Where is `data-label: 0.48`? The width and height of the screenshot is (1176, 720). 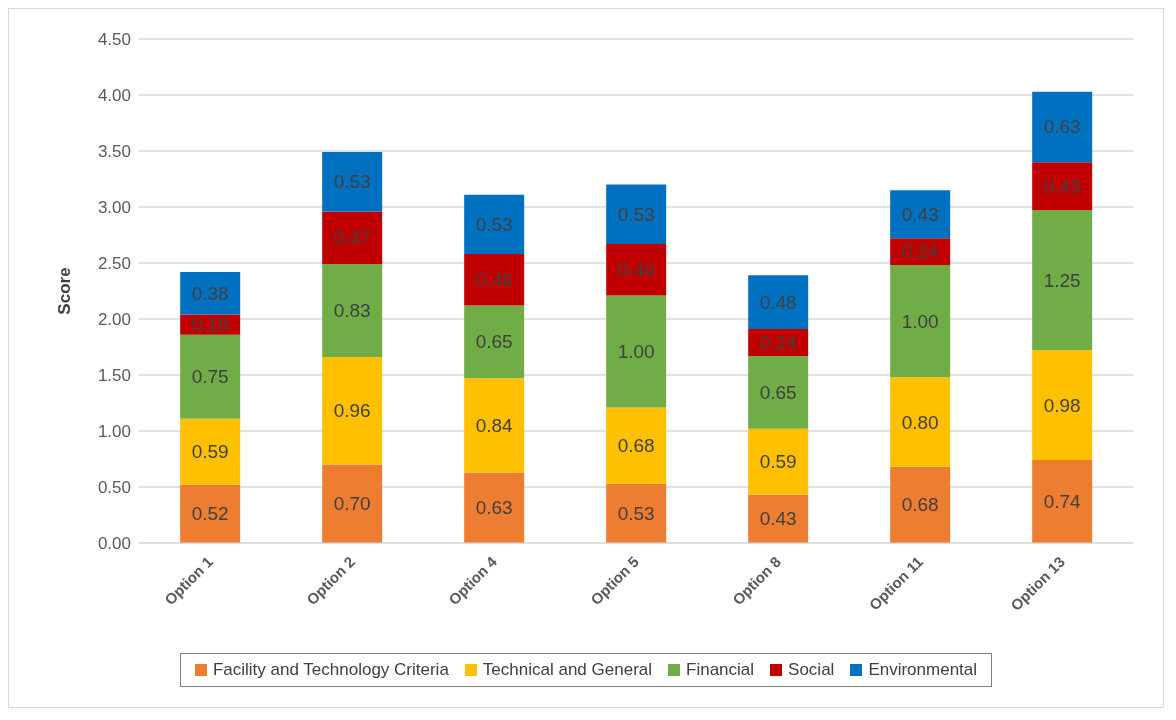 data-label: 0.48 is located at coordinates (778, 302).